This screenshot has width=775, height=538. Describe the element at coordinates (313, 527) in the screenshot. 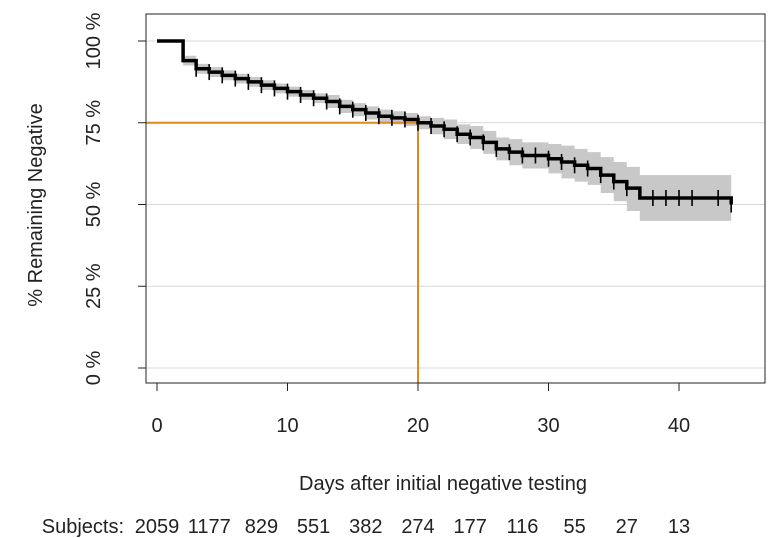

I see `risk-table-value: 551` at that location.